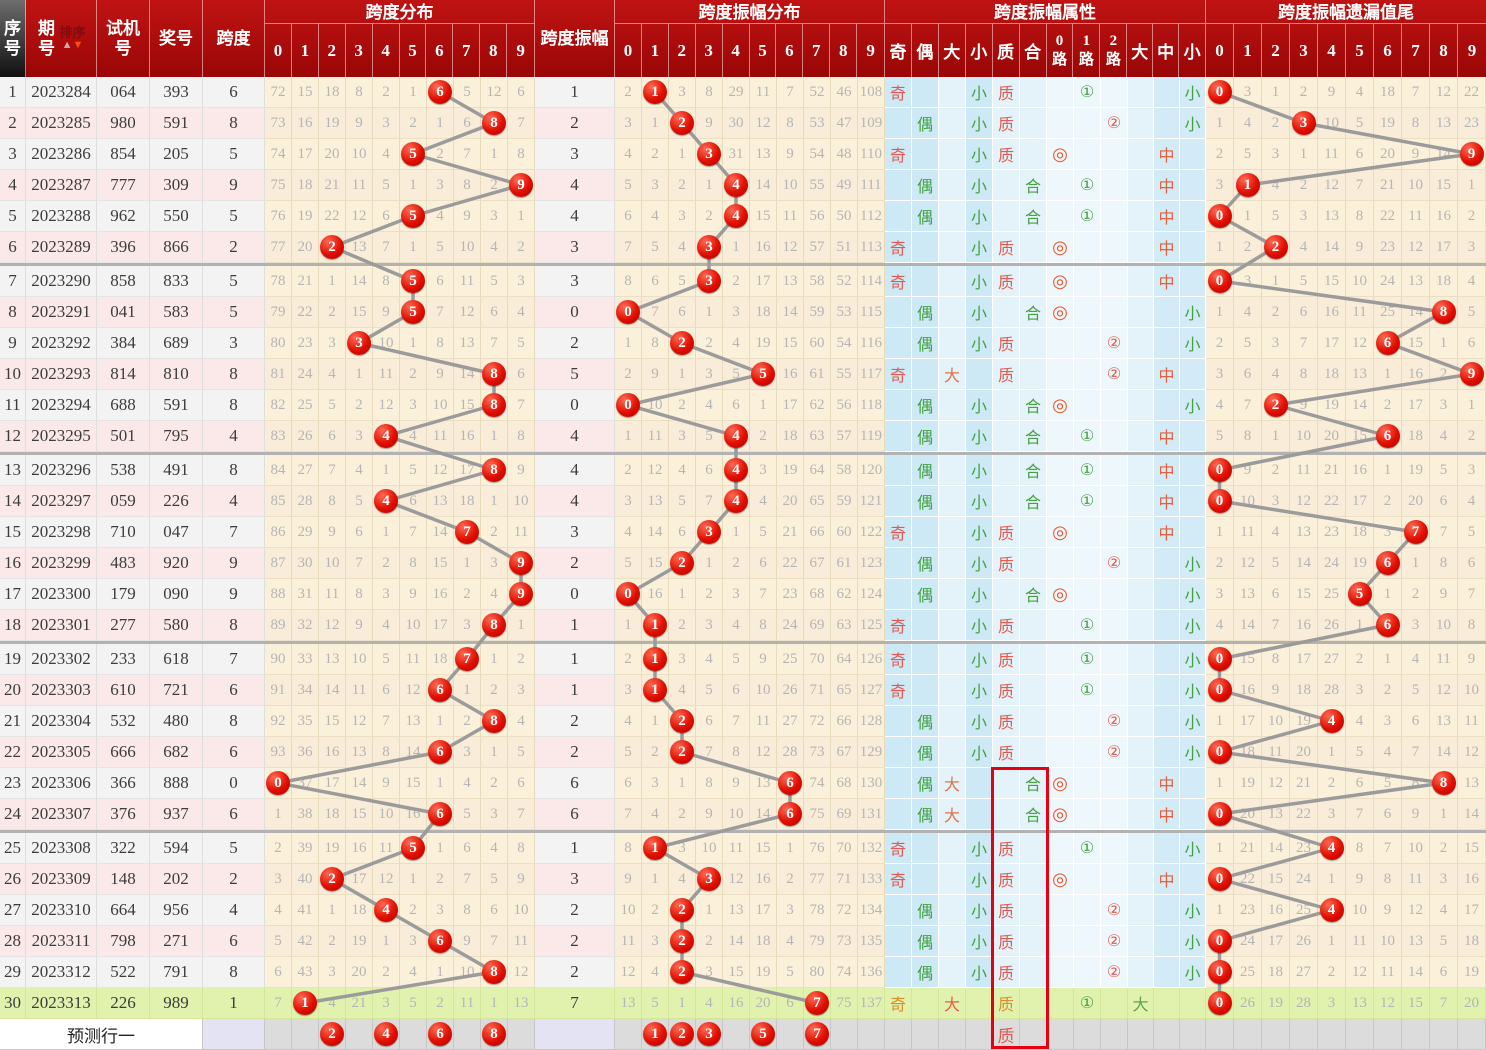 This screenshot has width=1486, height=1050. Describe the element at coordinates (78, 45) in the screenshot. I see `sort-desc-icon: ▼` at that location.